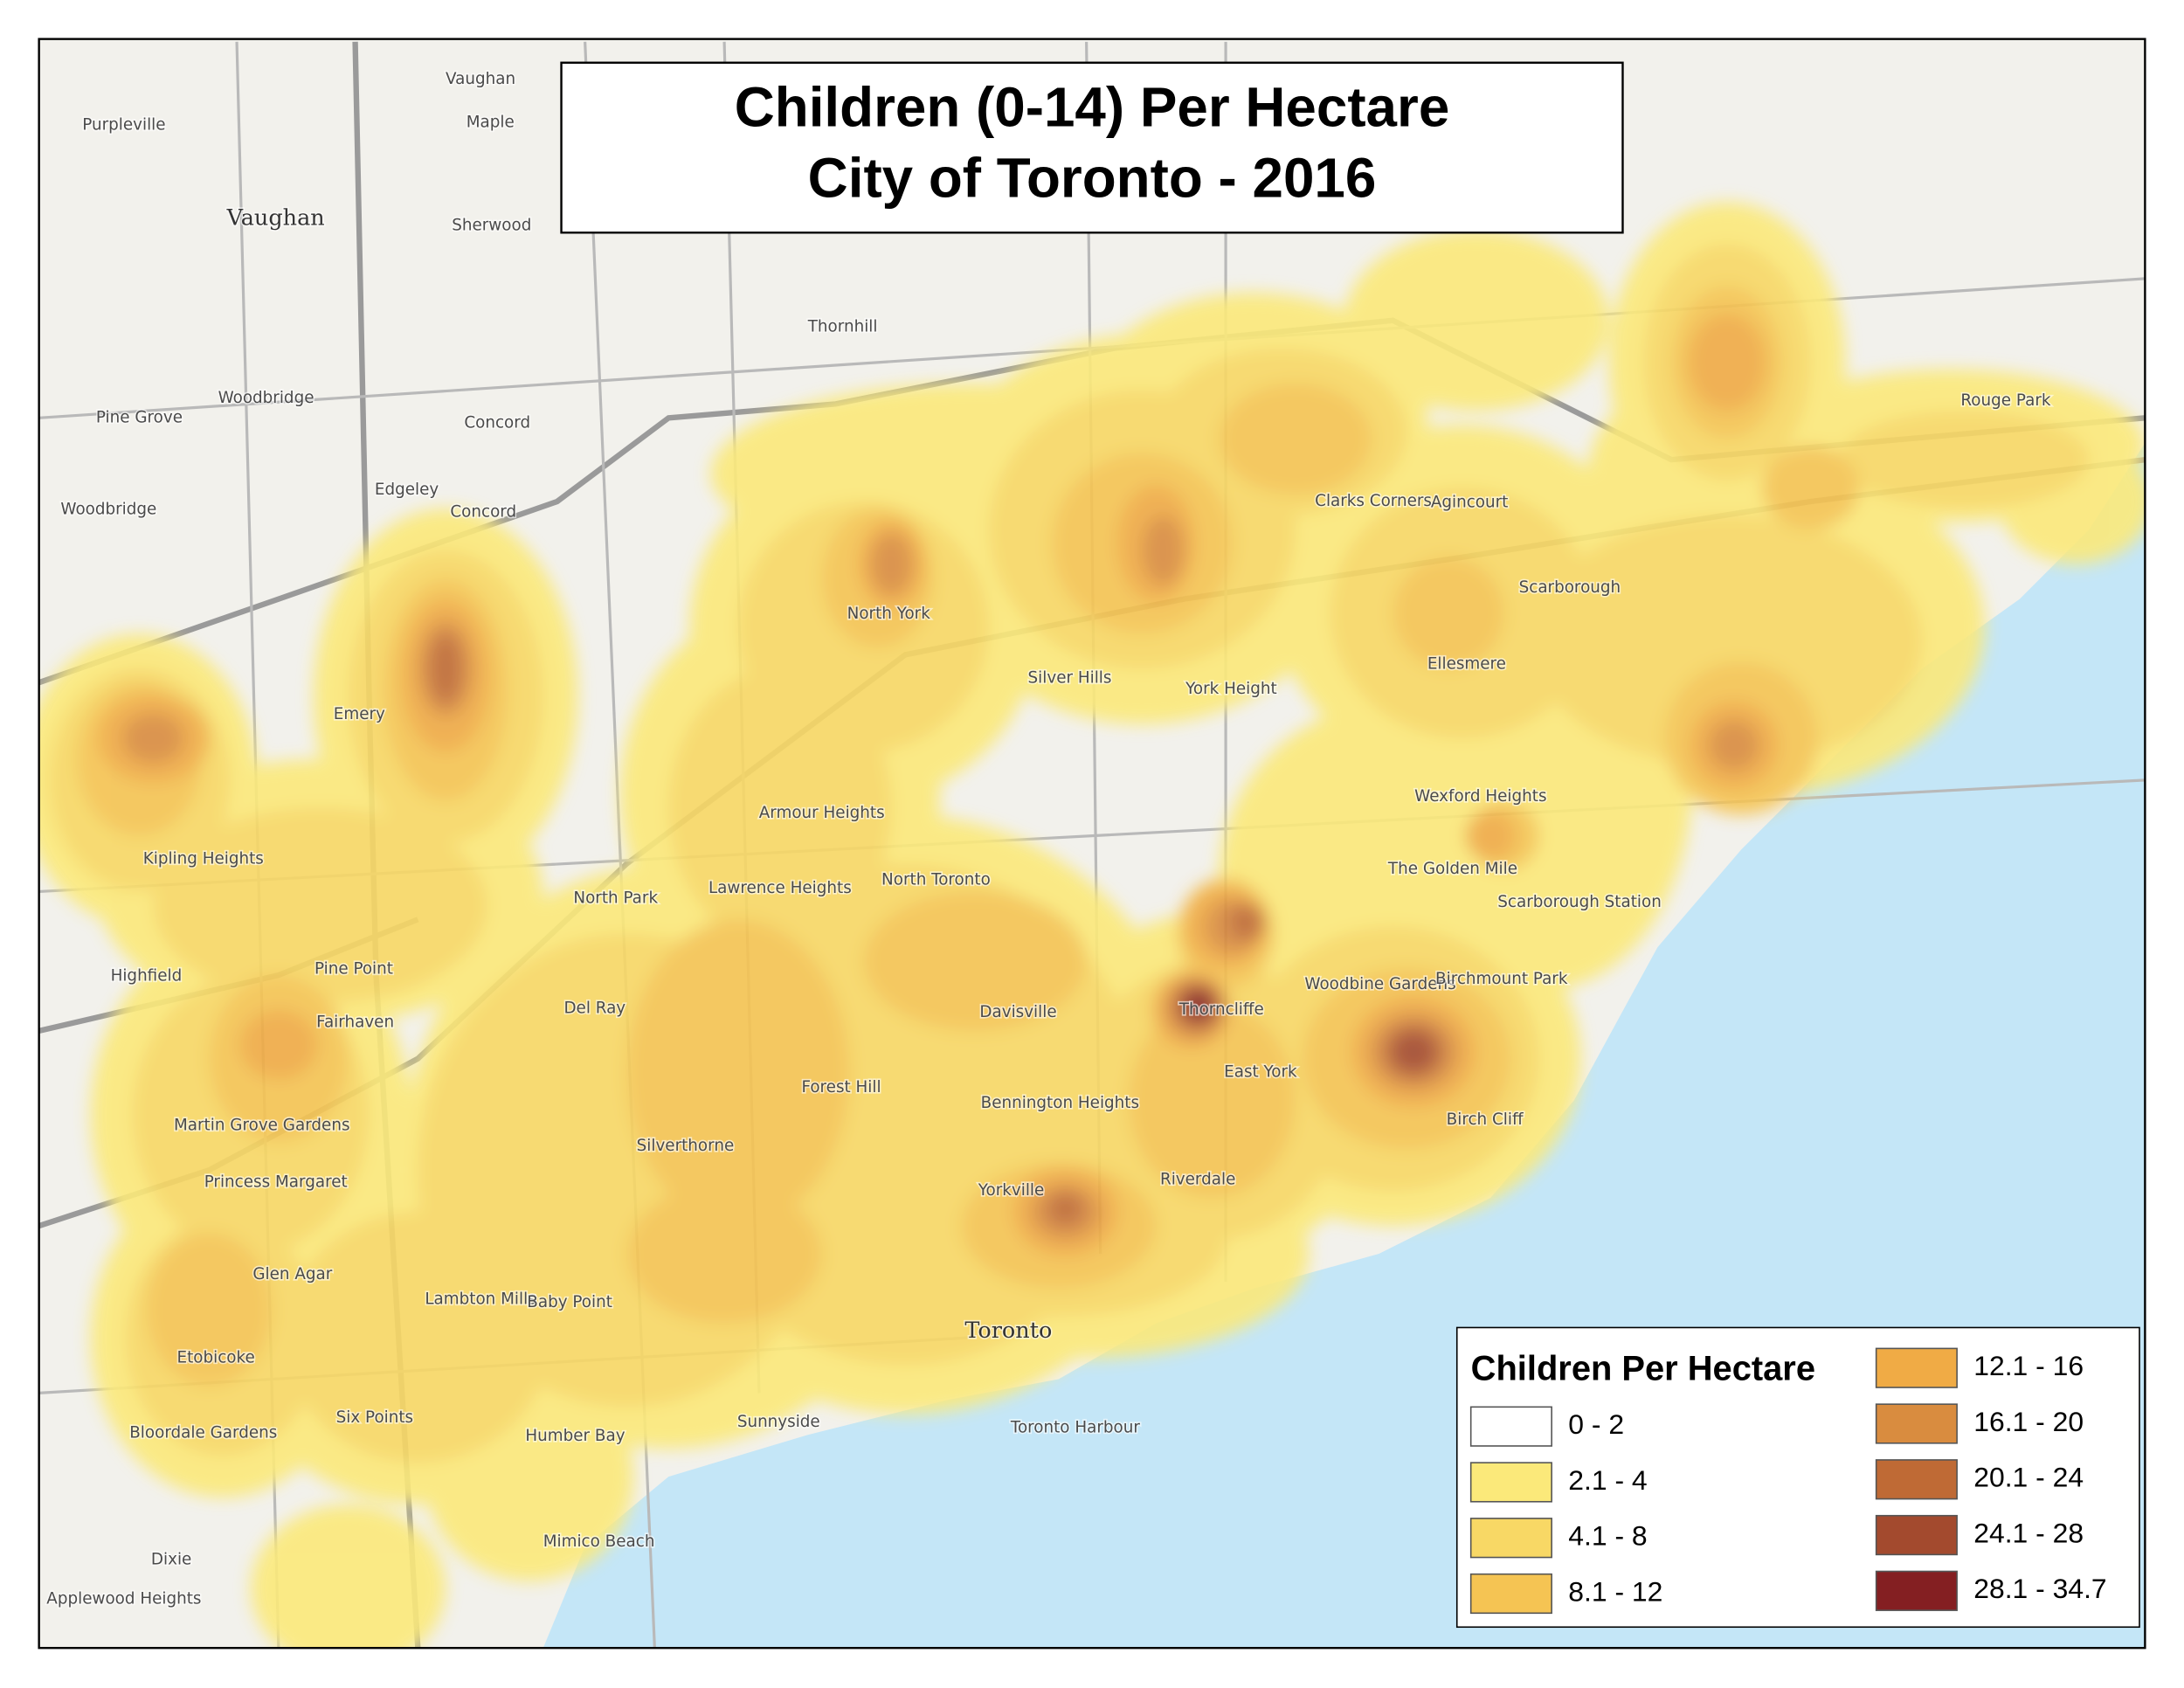 Image resolution: width=2184 pixels, height=1688 pixels. Describe the element at coordinates (1485, 1119) in the screenshot. I see `place-label: Birch Cliff` at that location.